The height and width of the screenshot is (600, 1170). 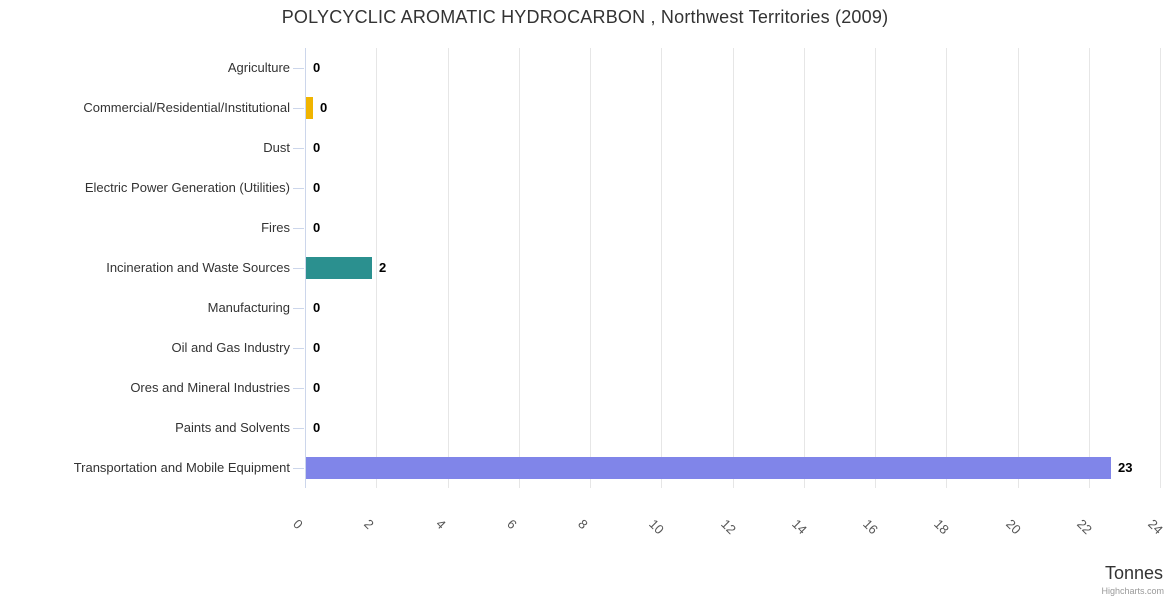 What do you see at coordinates (657, 527) in the screenshot?
I see `x-axis-tick-label: 10` at bounding box center [657, 527].